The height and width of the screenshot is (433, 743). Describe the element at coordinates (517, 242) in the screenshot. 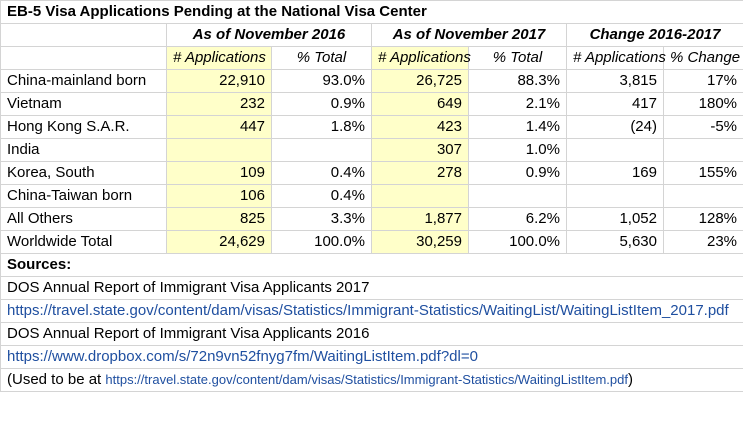

I see `pct-2017-cell: 100.0%` at that location.